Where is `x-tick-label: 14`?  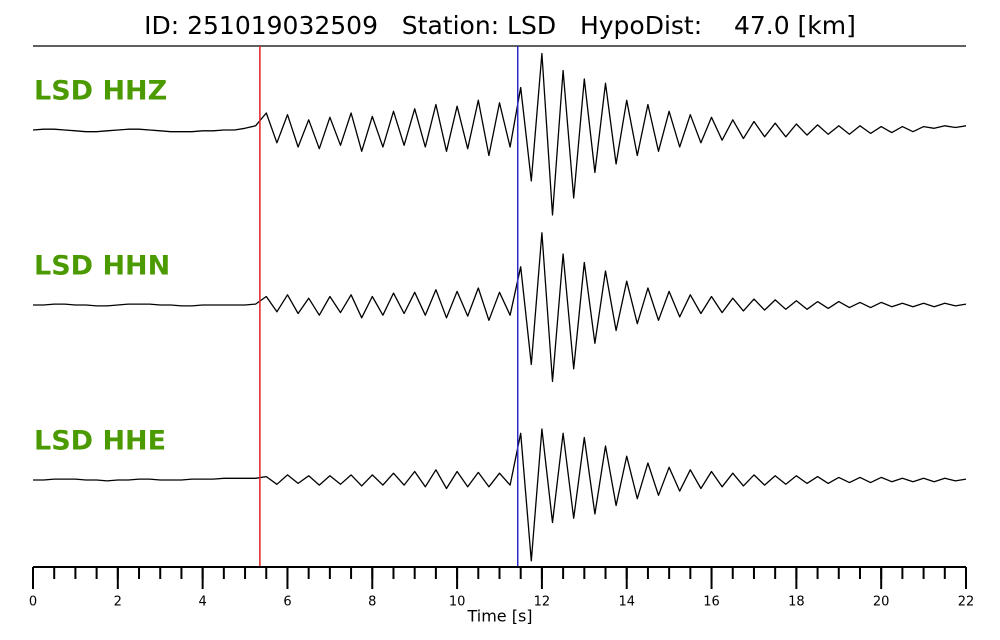 x-tick-label: 14 is located at coordinates (626, 602).